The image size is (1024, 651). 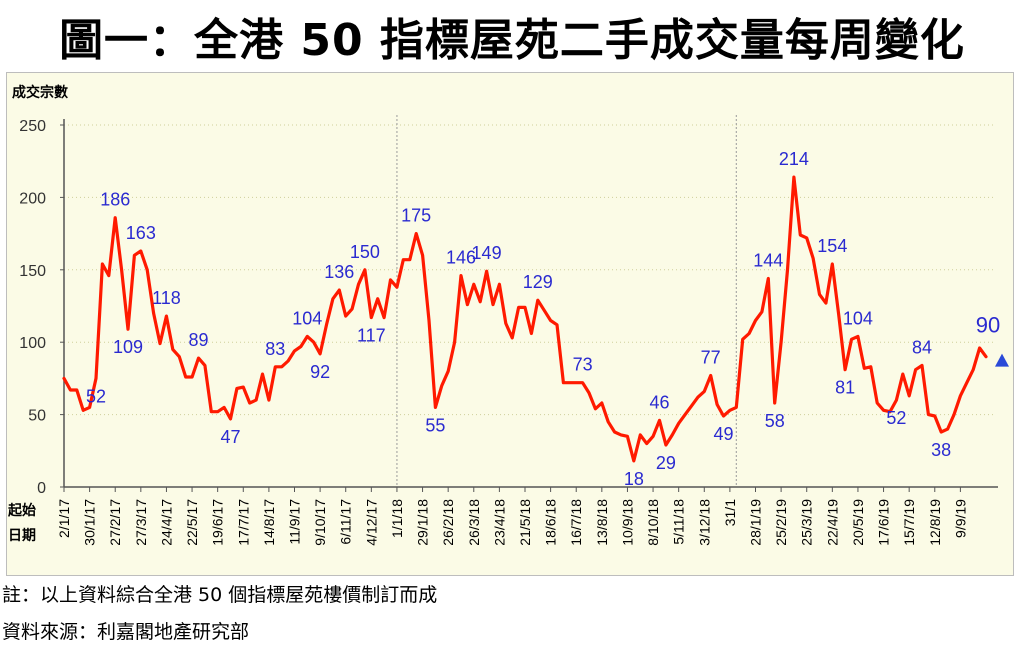 I want to click on y-tick-label: 0, so click(x=41, y=488).